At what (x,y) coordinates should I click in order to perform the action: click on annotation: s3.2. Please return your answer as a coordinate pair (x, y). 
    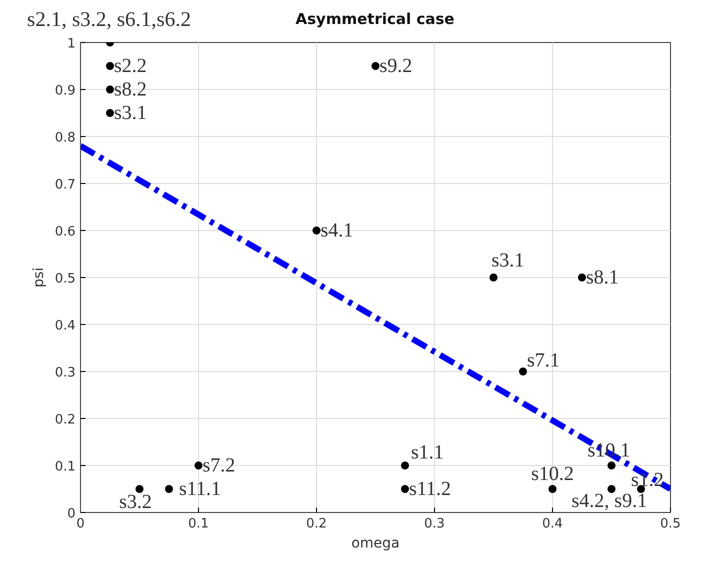
    Looking at the image, I should click on (135, 502).